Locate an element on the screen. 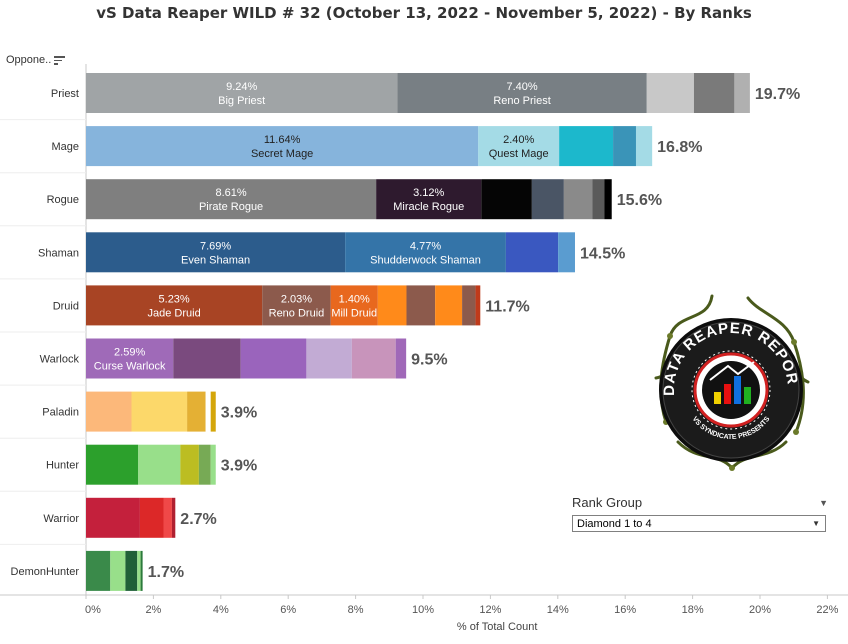 The height and width of the screenshot is (644, 848). category-label: Warrior is located at coordinates (61, 519).